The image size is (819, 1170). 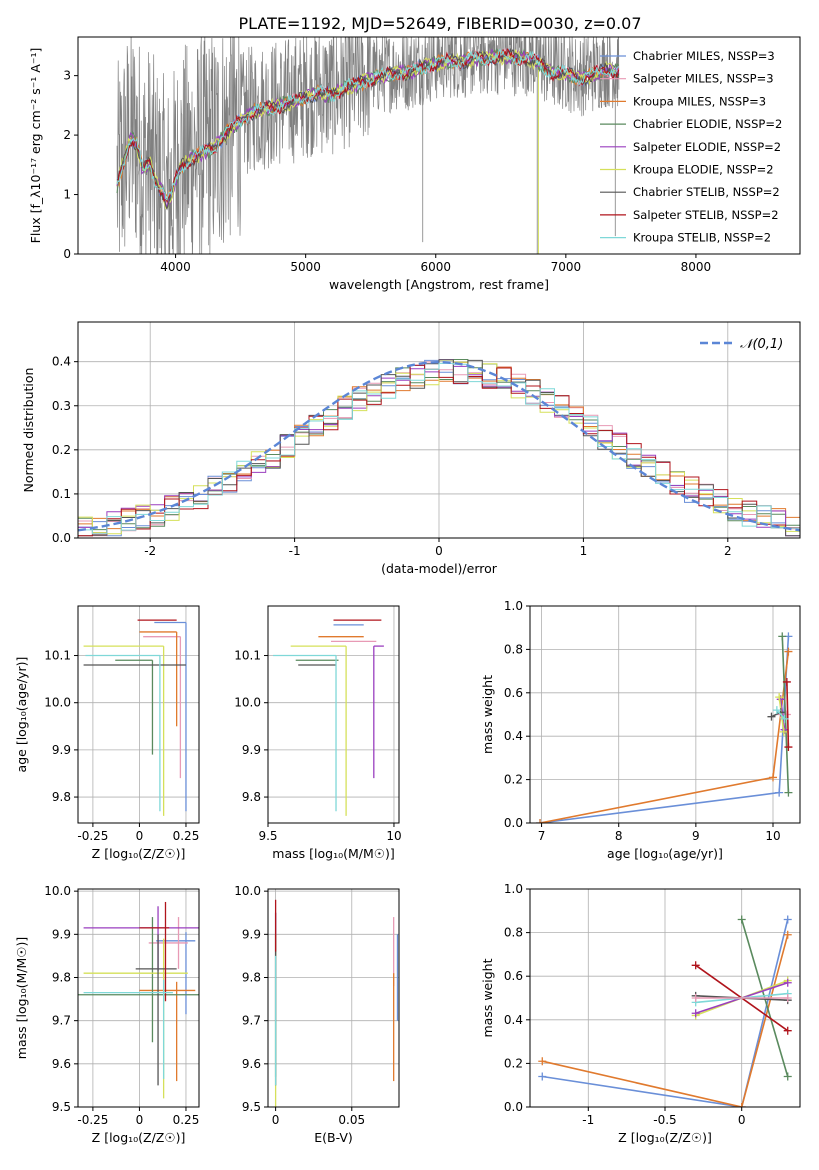 I want to click on residual-histogram, so click(x=439, y=450).